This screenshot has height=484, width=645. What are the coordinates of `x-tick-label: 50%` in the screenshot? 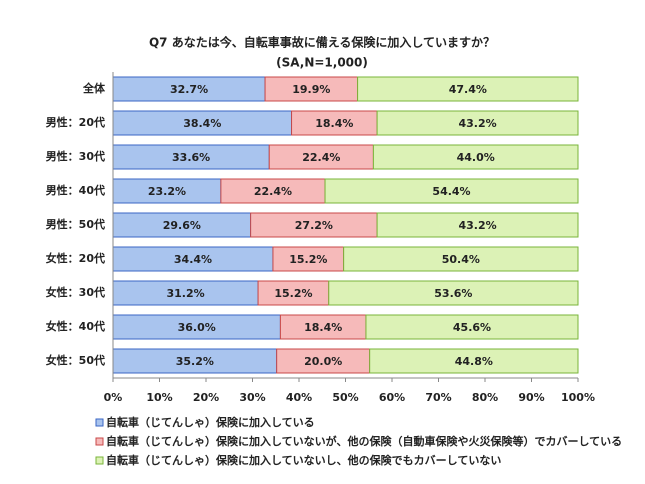 It's located at (345, 397).